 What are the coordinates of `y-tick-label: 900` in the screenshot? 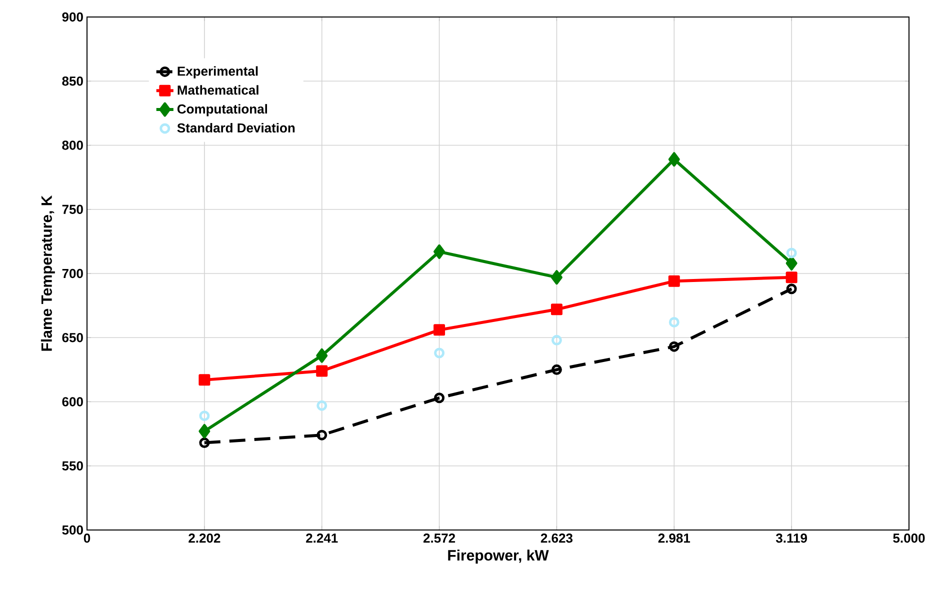 It's located at (72, 17).